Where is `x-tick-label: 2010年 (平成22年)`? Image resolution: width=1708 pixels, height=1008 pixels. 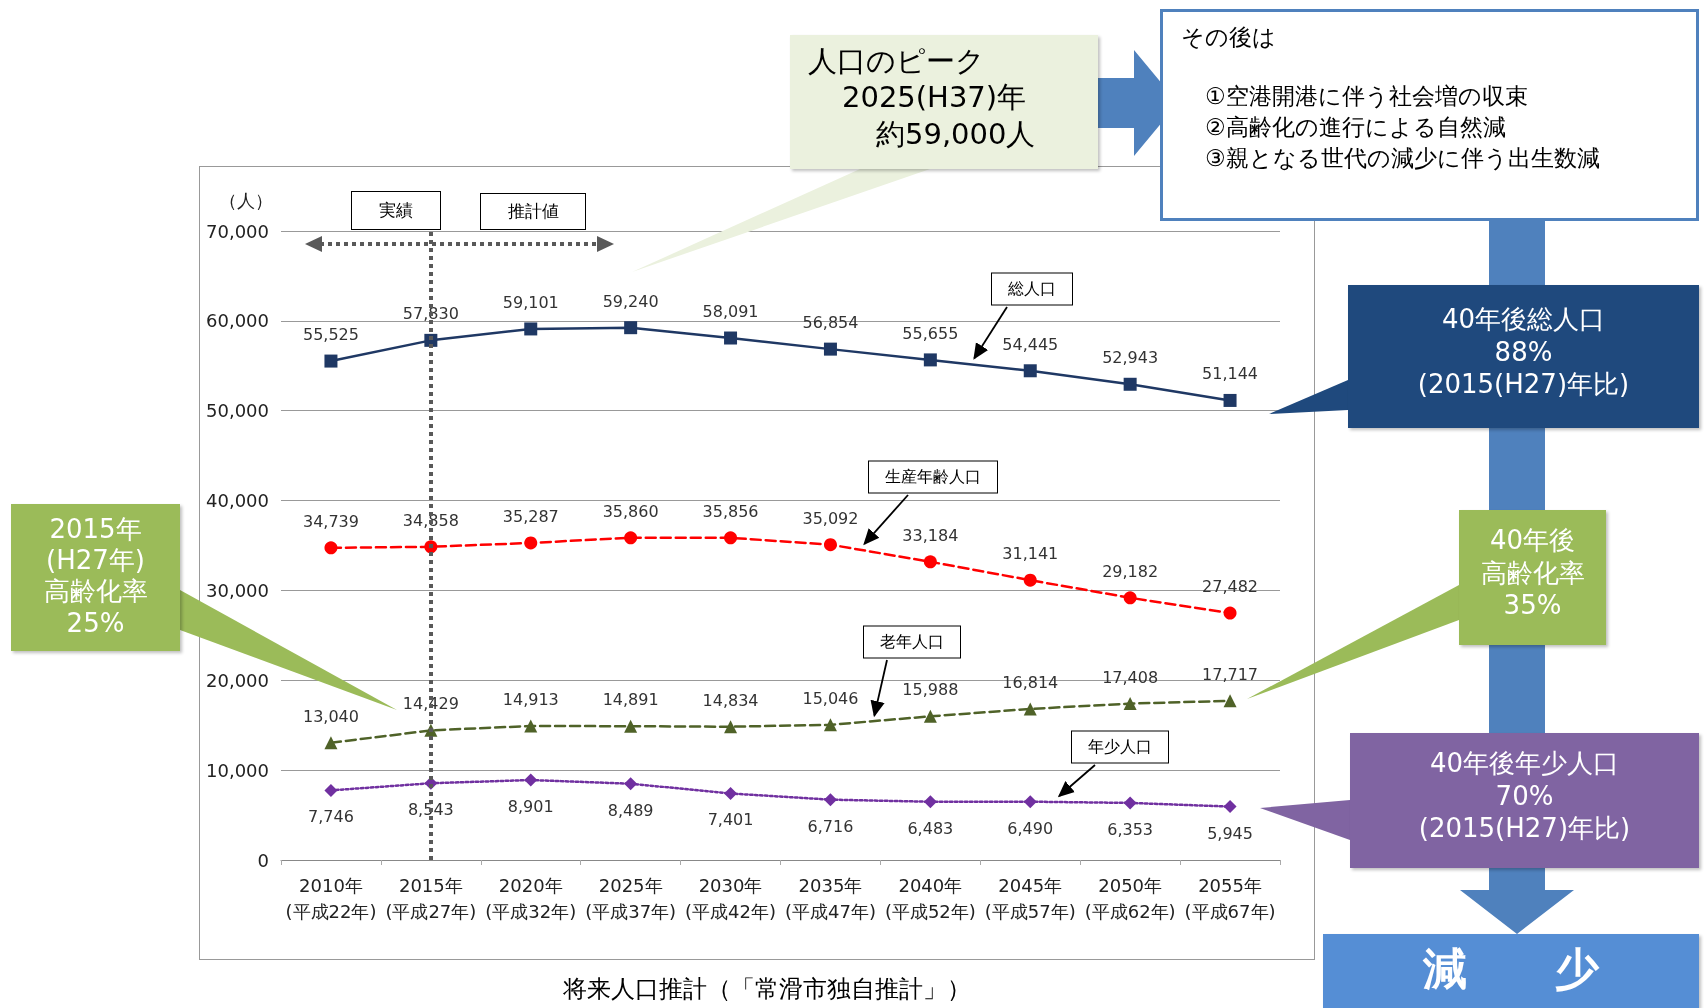 x-tick-label: 2010年 (平成22年) is located at coordinates (331, 898).